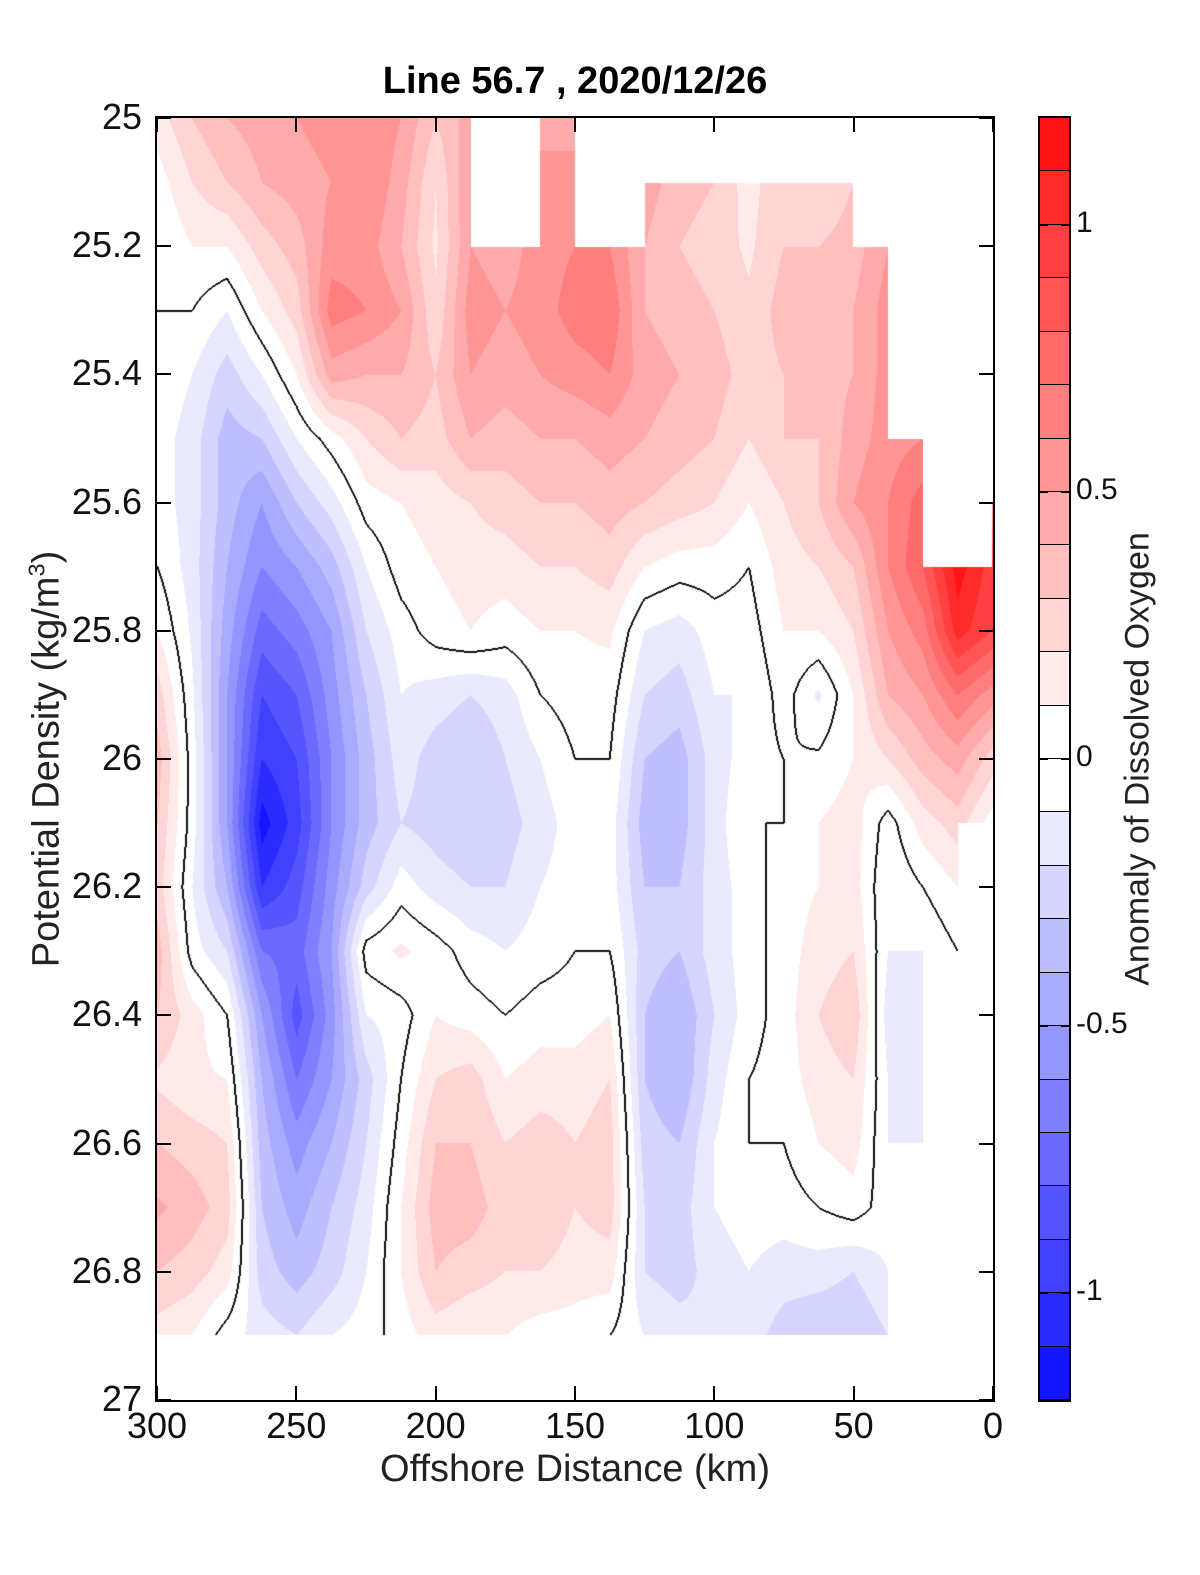  What do you see at coordinates (435, 1425) in the screenshot?
I see `x-tick-label: 200` at bounding box center [435, 1425].